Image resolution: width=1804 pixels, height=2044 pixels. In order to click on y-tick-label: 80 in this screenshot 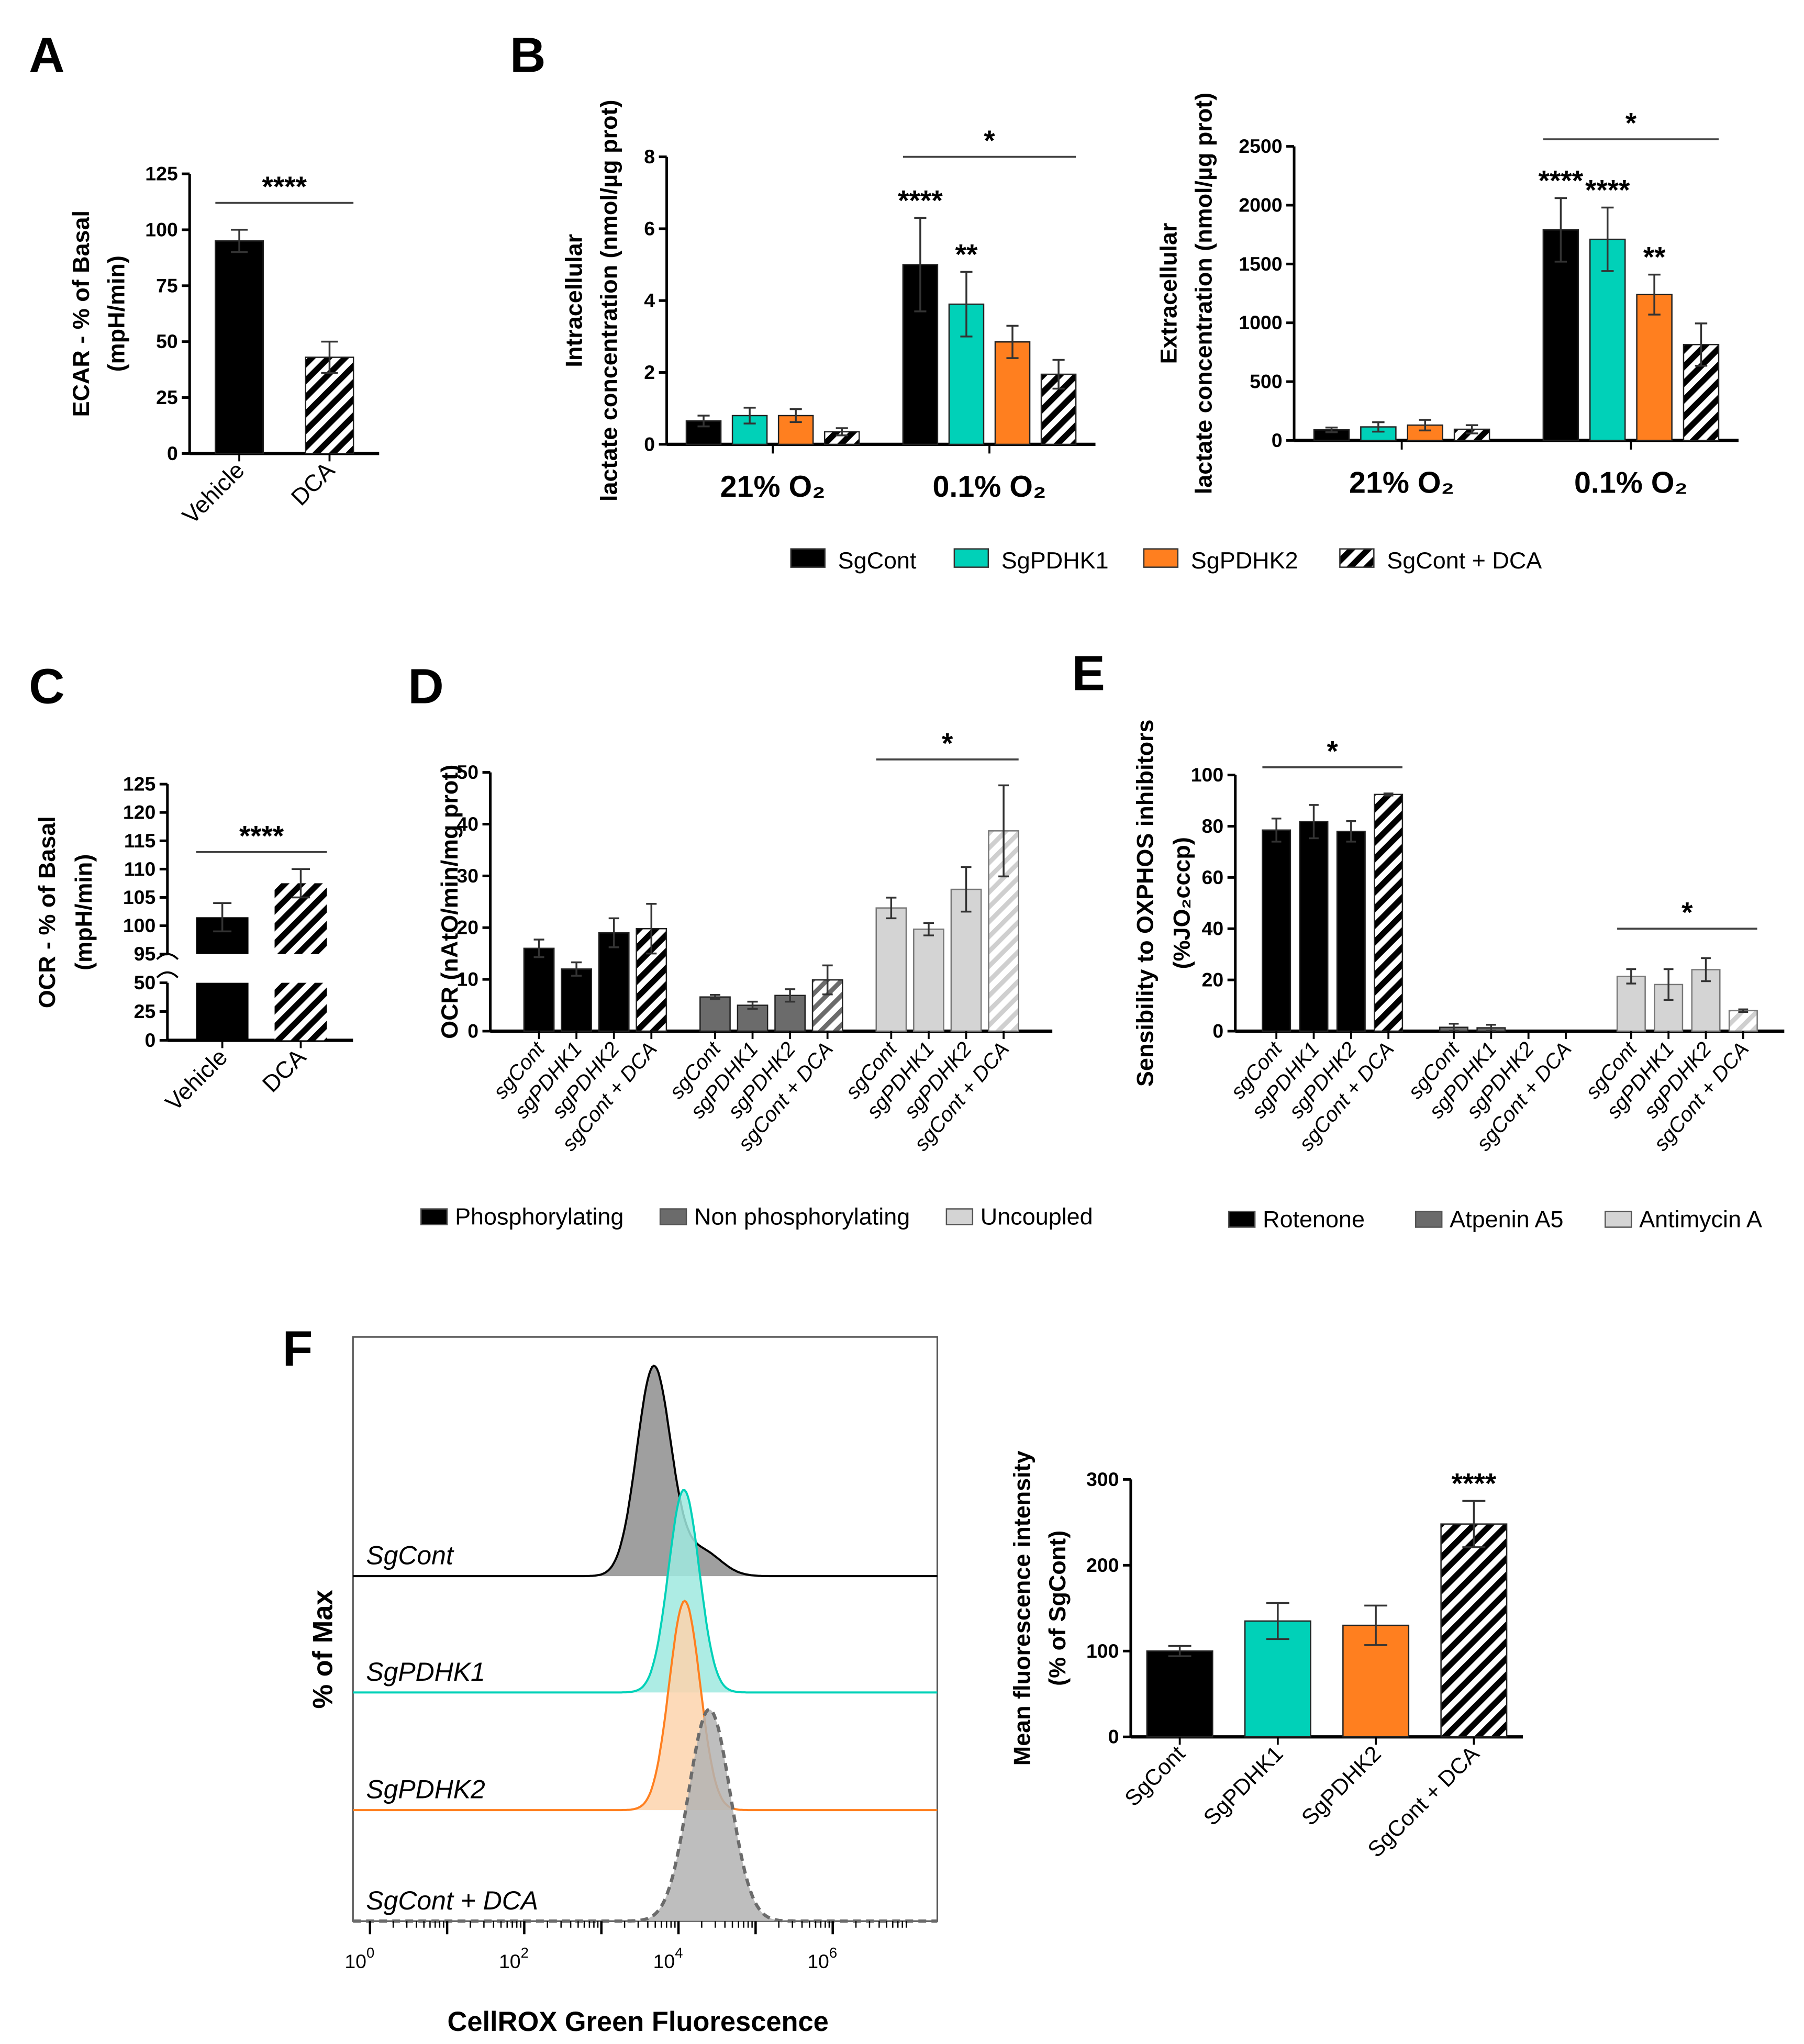, I will do `click(1213, 826)`.